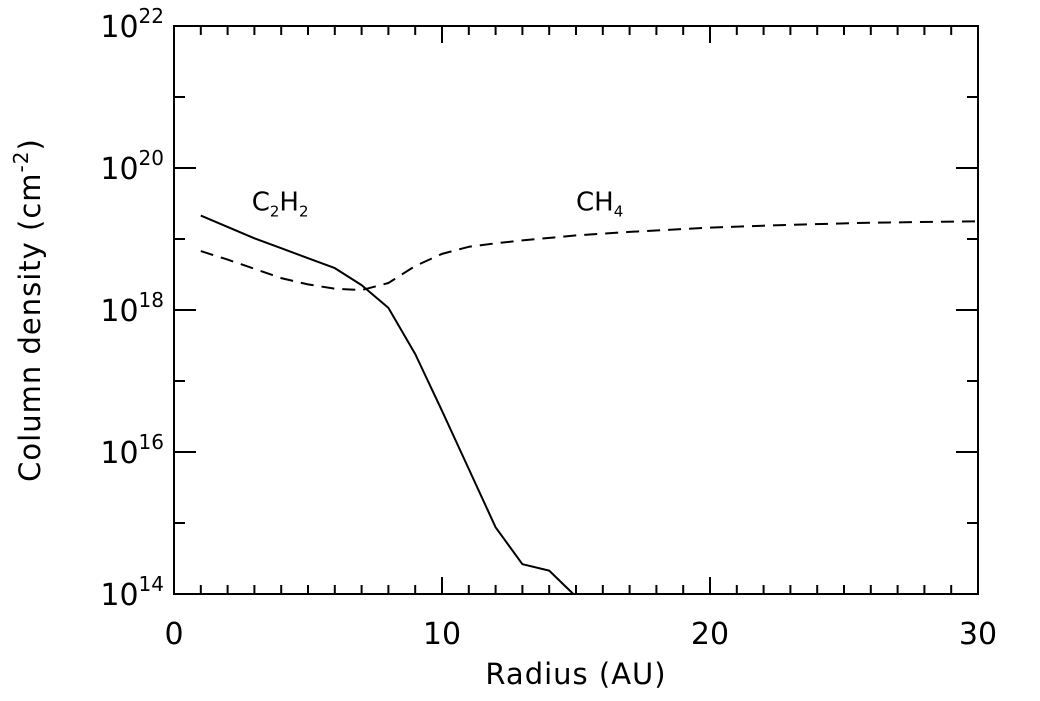 The image size is (1040, 701). I want to click on x-tick-label: 20, so click(710, 634).